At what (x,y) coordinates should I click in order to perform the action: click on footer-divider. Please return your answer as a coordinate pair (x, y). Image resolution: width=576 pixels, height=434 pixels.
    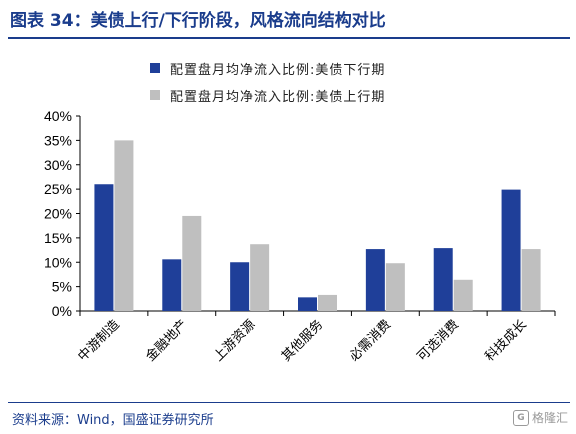
    Looking at the image, I should click on (289, 402).